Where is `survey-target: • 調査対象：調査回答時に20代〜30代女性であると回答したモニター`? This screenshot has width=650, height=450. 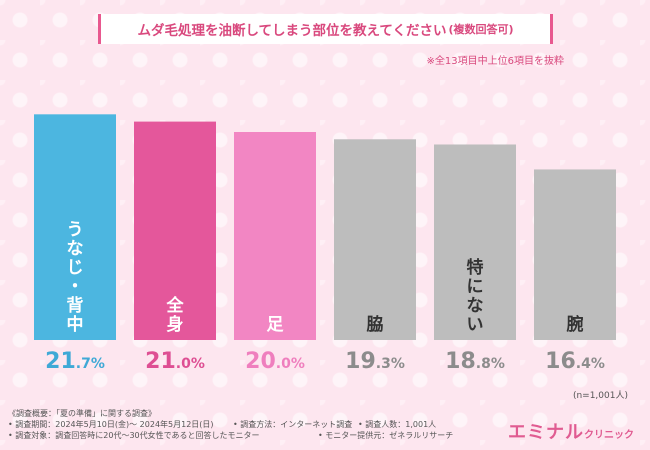
survey-target: • 調査対象：調査回答時に20代〜30代女性であると回答したモニター is located at coordinates (134, 435).